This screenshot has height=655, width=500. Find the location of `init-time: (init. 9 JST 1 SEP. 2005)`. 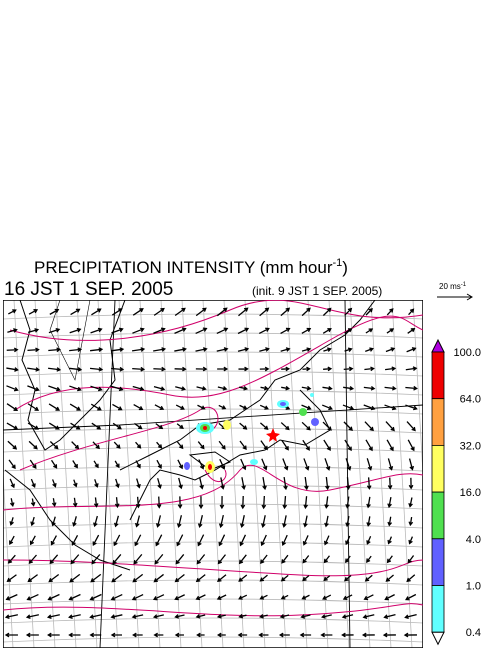

init-time: (init. 9 JST 1 SEP. 2005) is located at coordinates (317, 291).